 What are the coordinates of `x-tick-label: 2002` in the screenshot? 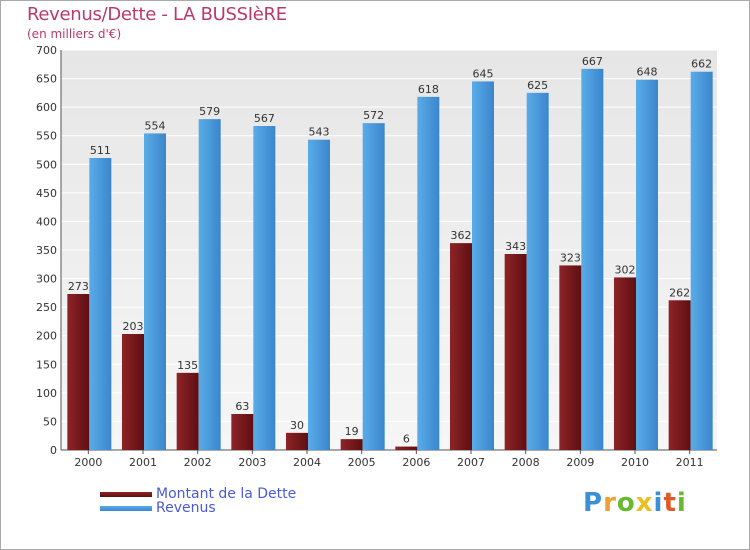 It's located at (198, 462).